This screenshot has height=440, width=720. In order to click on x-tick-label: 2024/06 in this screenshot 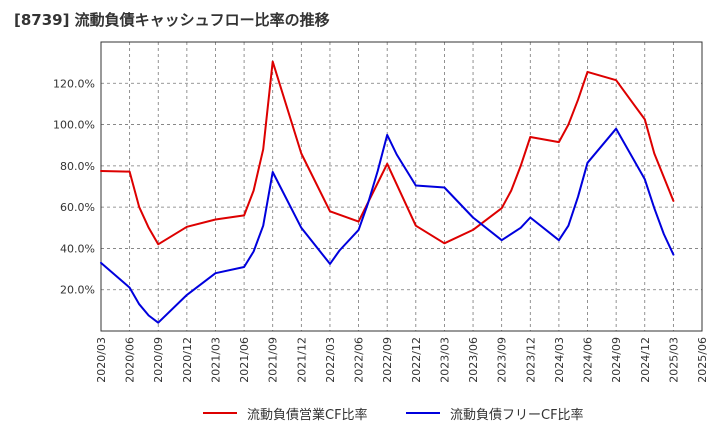, I will do `click(588, 360)`.